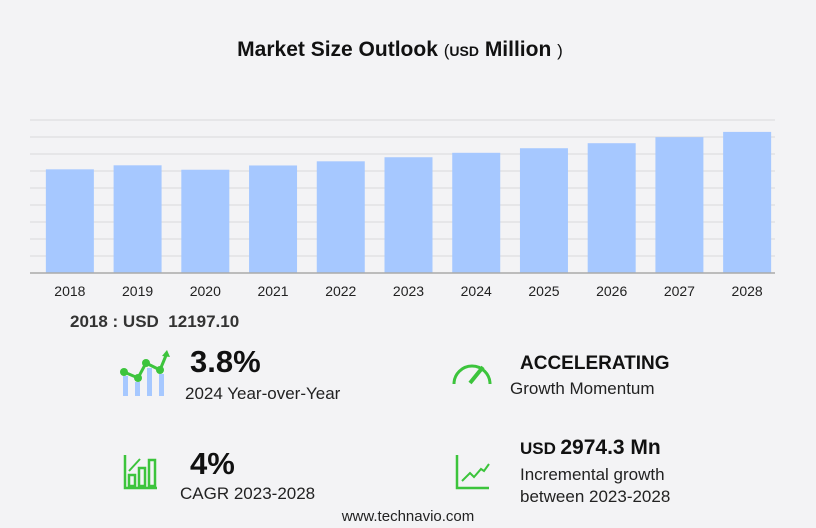 This screenshot has width=816, height=528. I want to click on speedometer-icon, so click(472, 374).